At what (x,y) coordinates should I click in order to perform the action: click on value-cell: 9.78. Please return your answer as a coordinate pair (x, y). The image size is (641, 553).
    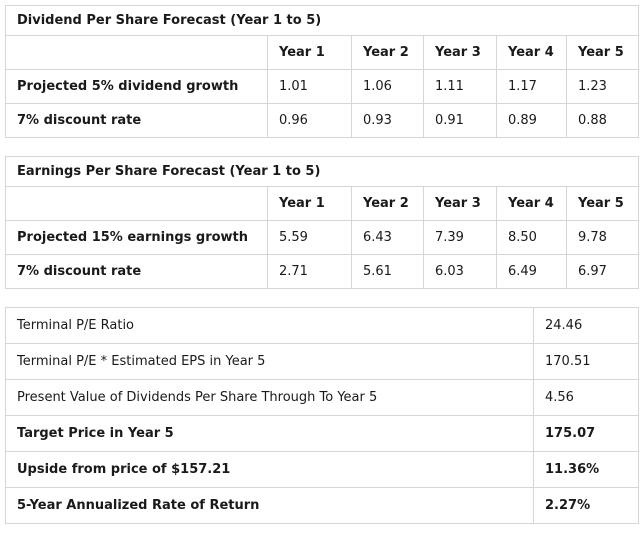
    Looking at the image, I should click on (602, 237).